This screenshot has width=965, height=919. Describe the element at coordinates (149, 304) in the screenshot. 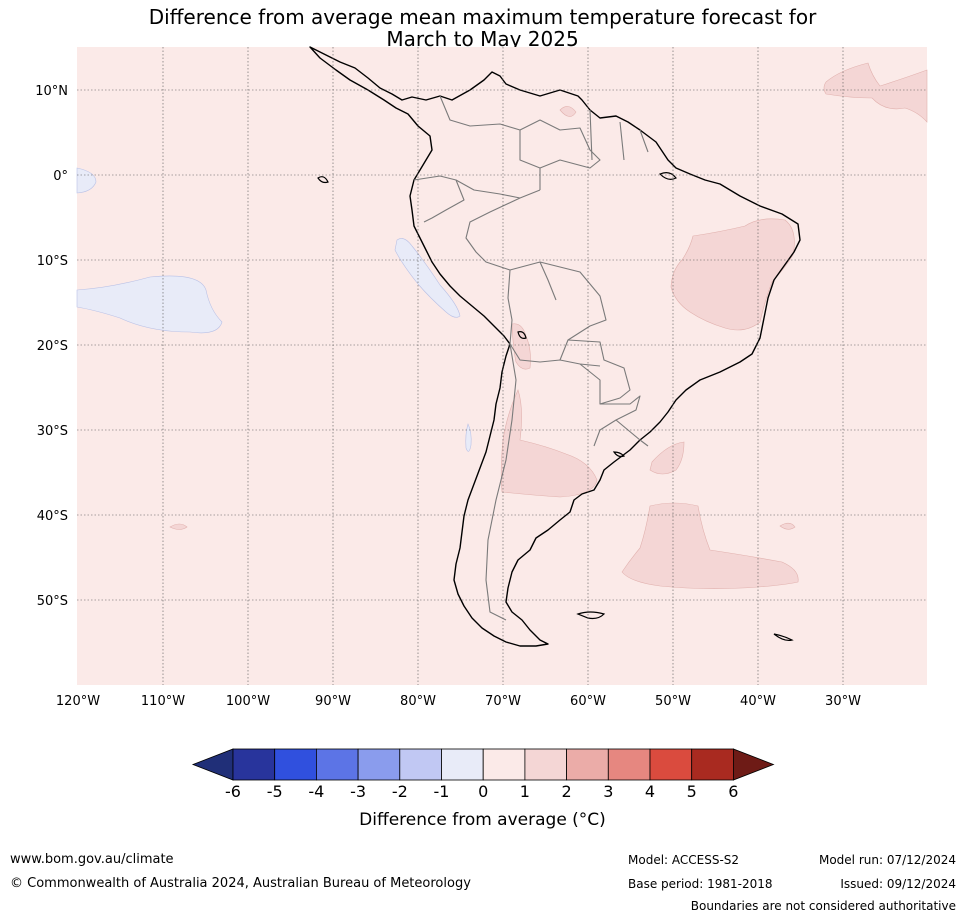

I see `cool-region-east-pacific` at that location.